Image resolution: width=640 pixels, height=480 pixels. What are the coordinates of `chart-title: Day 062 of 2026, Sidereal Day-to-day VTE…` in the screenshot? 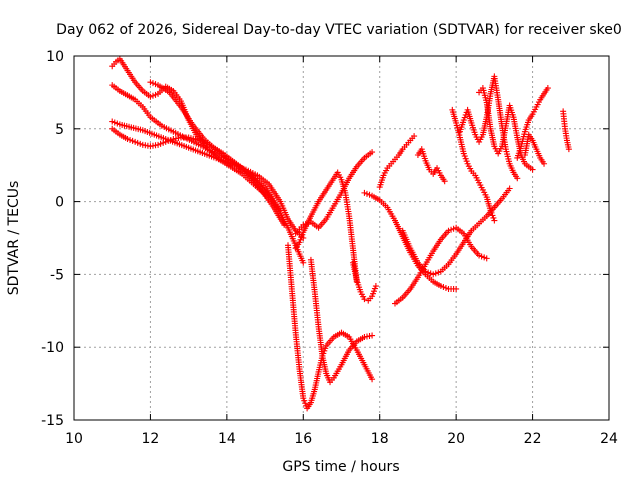 It's located at (339, 30).